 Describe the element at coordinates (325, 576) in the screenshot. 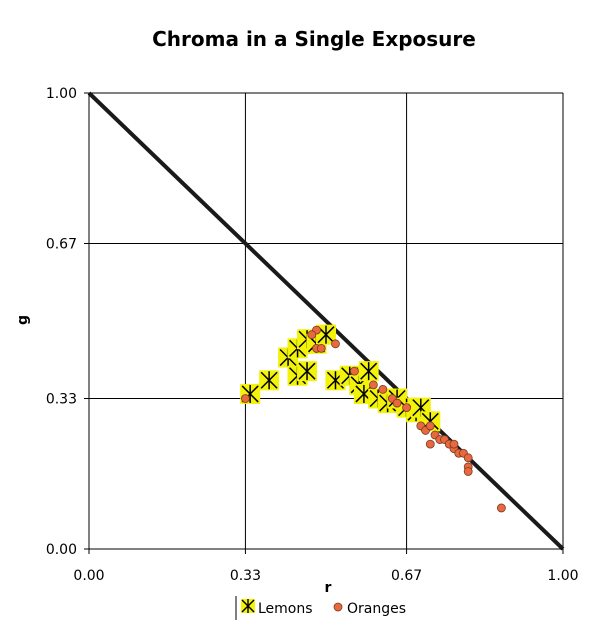

I see `x-tick-labels: 0.00 0.33 0.67 1.00` at that location.